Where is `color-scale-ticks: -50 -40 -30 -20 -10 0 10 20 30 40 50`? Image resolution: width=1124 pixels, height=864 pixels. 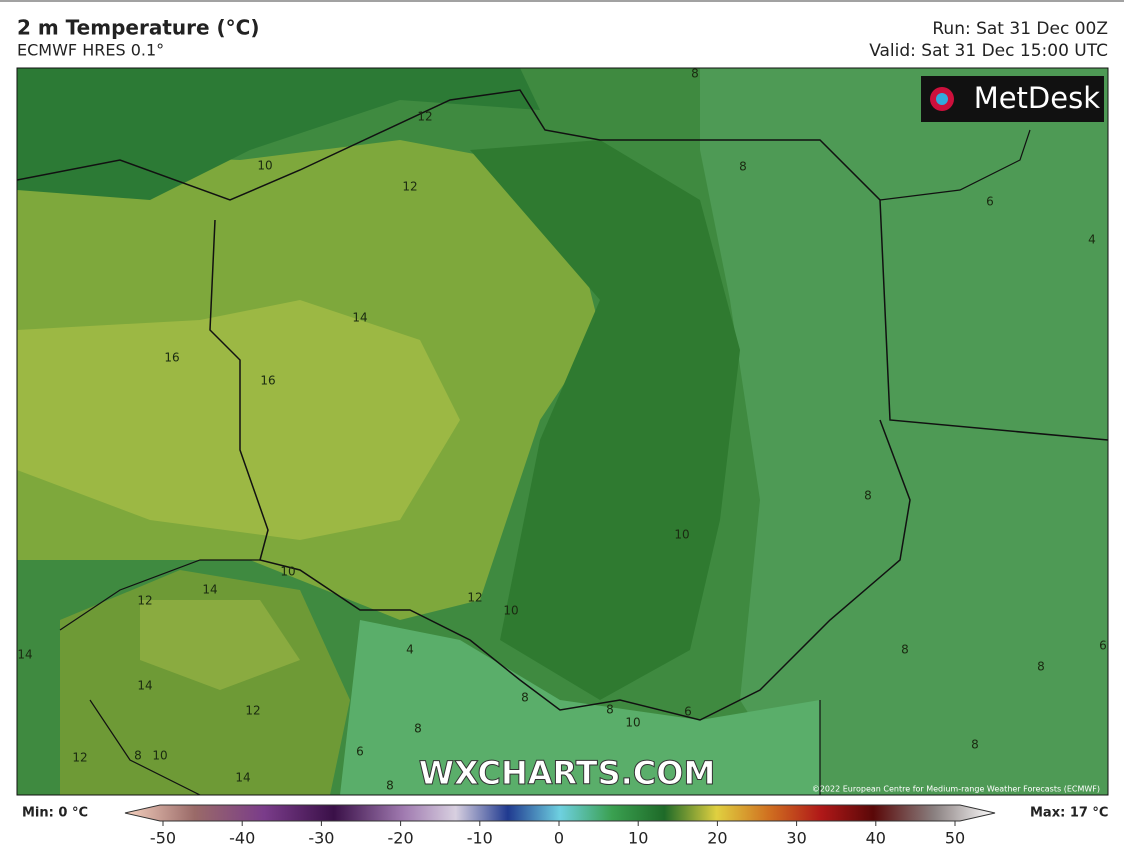
color-scale-ticks: -50 -40 -30 -20 -10 0 10 20 30 40 50 is located at coordinates (557, 834).